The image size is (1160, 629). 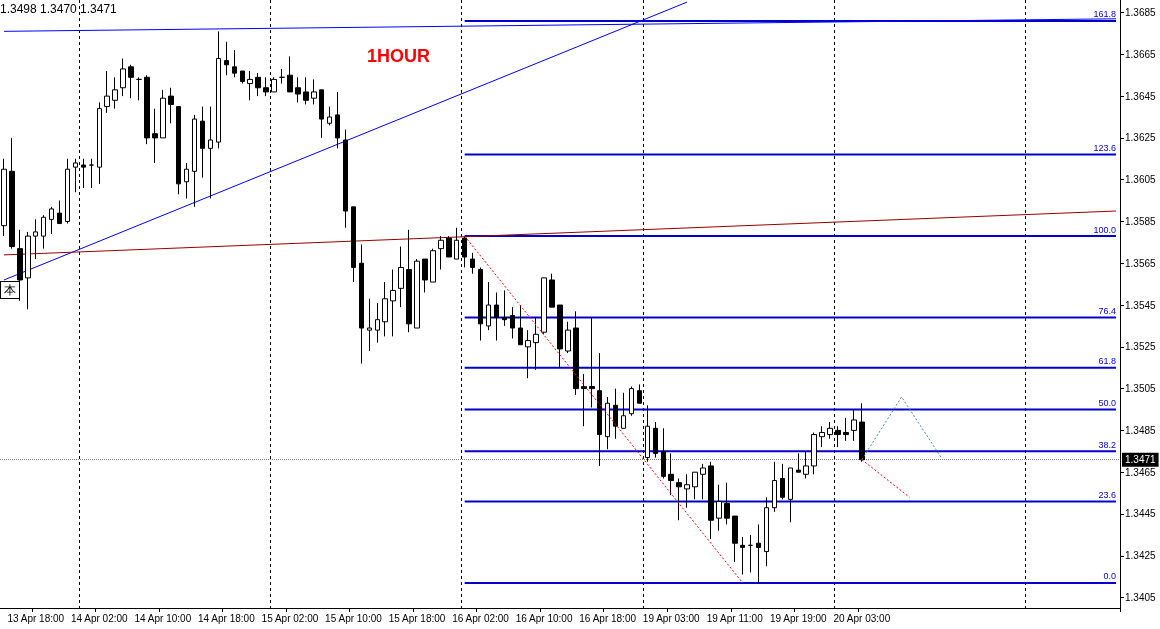 I want to click on y-tick-label: 1.3645, so click(x=1141, y=96).